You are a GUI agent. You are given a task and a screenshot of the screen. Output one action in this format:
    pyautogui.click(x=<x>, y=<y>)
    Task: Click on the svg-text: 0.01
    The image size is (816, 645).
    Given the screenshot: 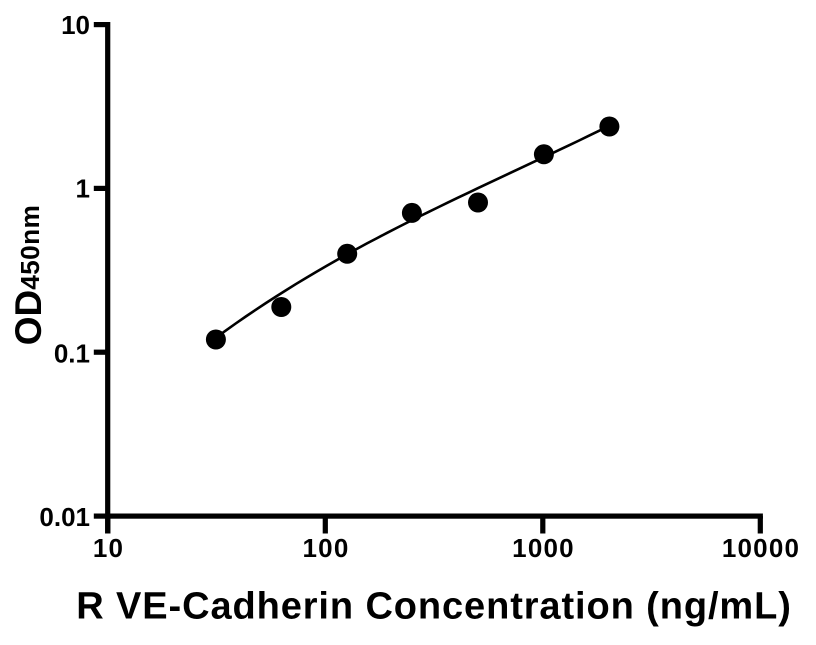 What is the action you would take?
    pyautogui.click(x=64, y=517)
    